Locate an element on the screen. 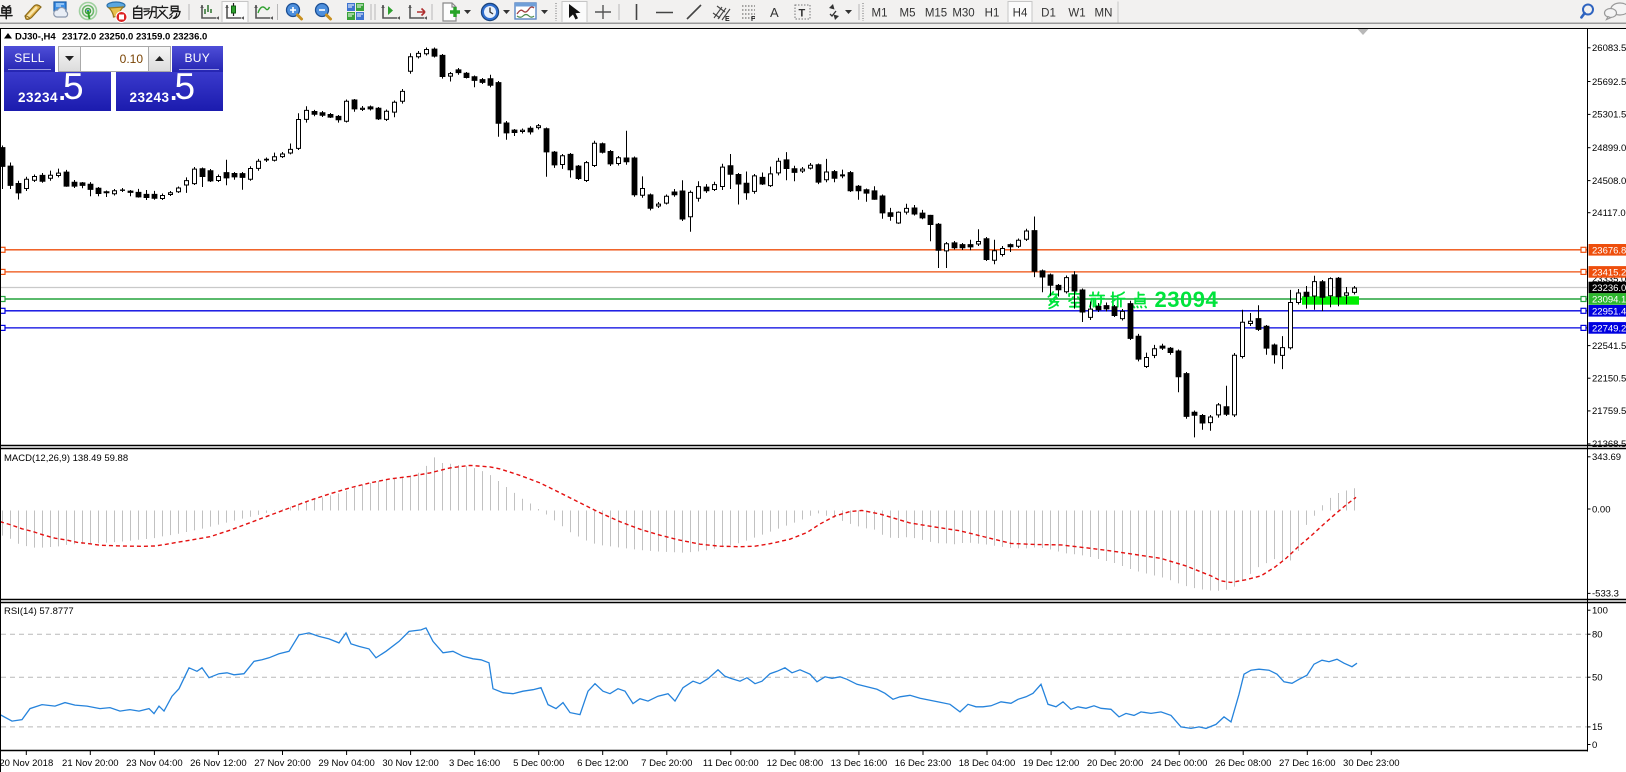  svg-text: 24 Dec 00:00 is located at coordinates (1179, 763).